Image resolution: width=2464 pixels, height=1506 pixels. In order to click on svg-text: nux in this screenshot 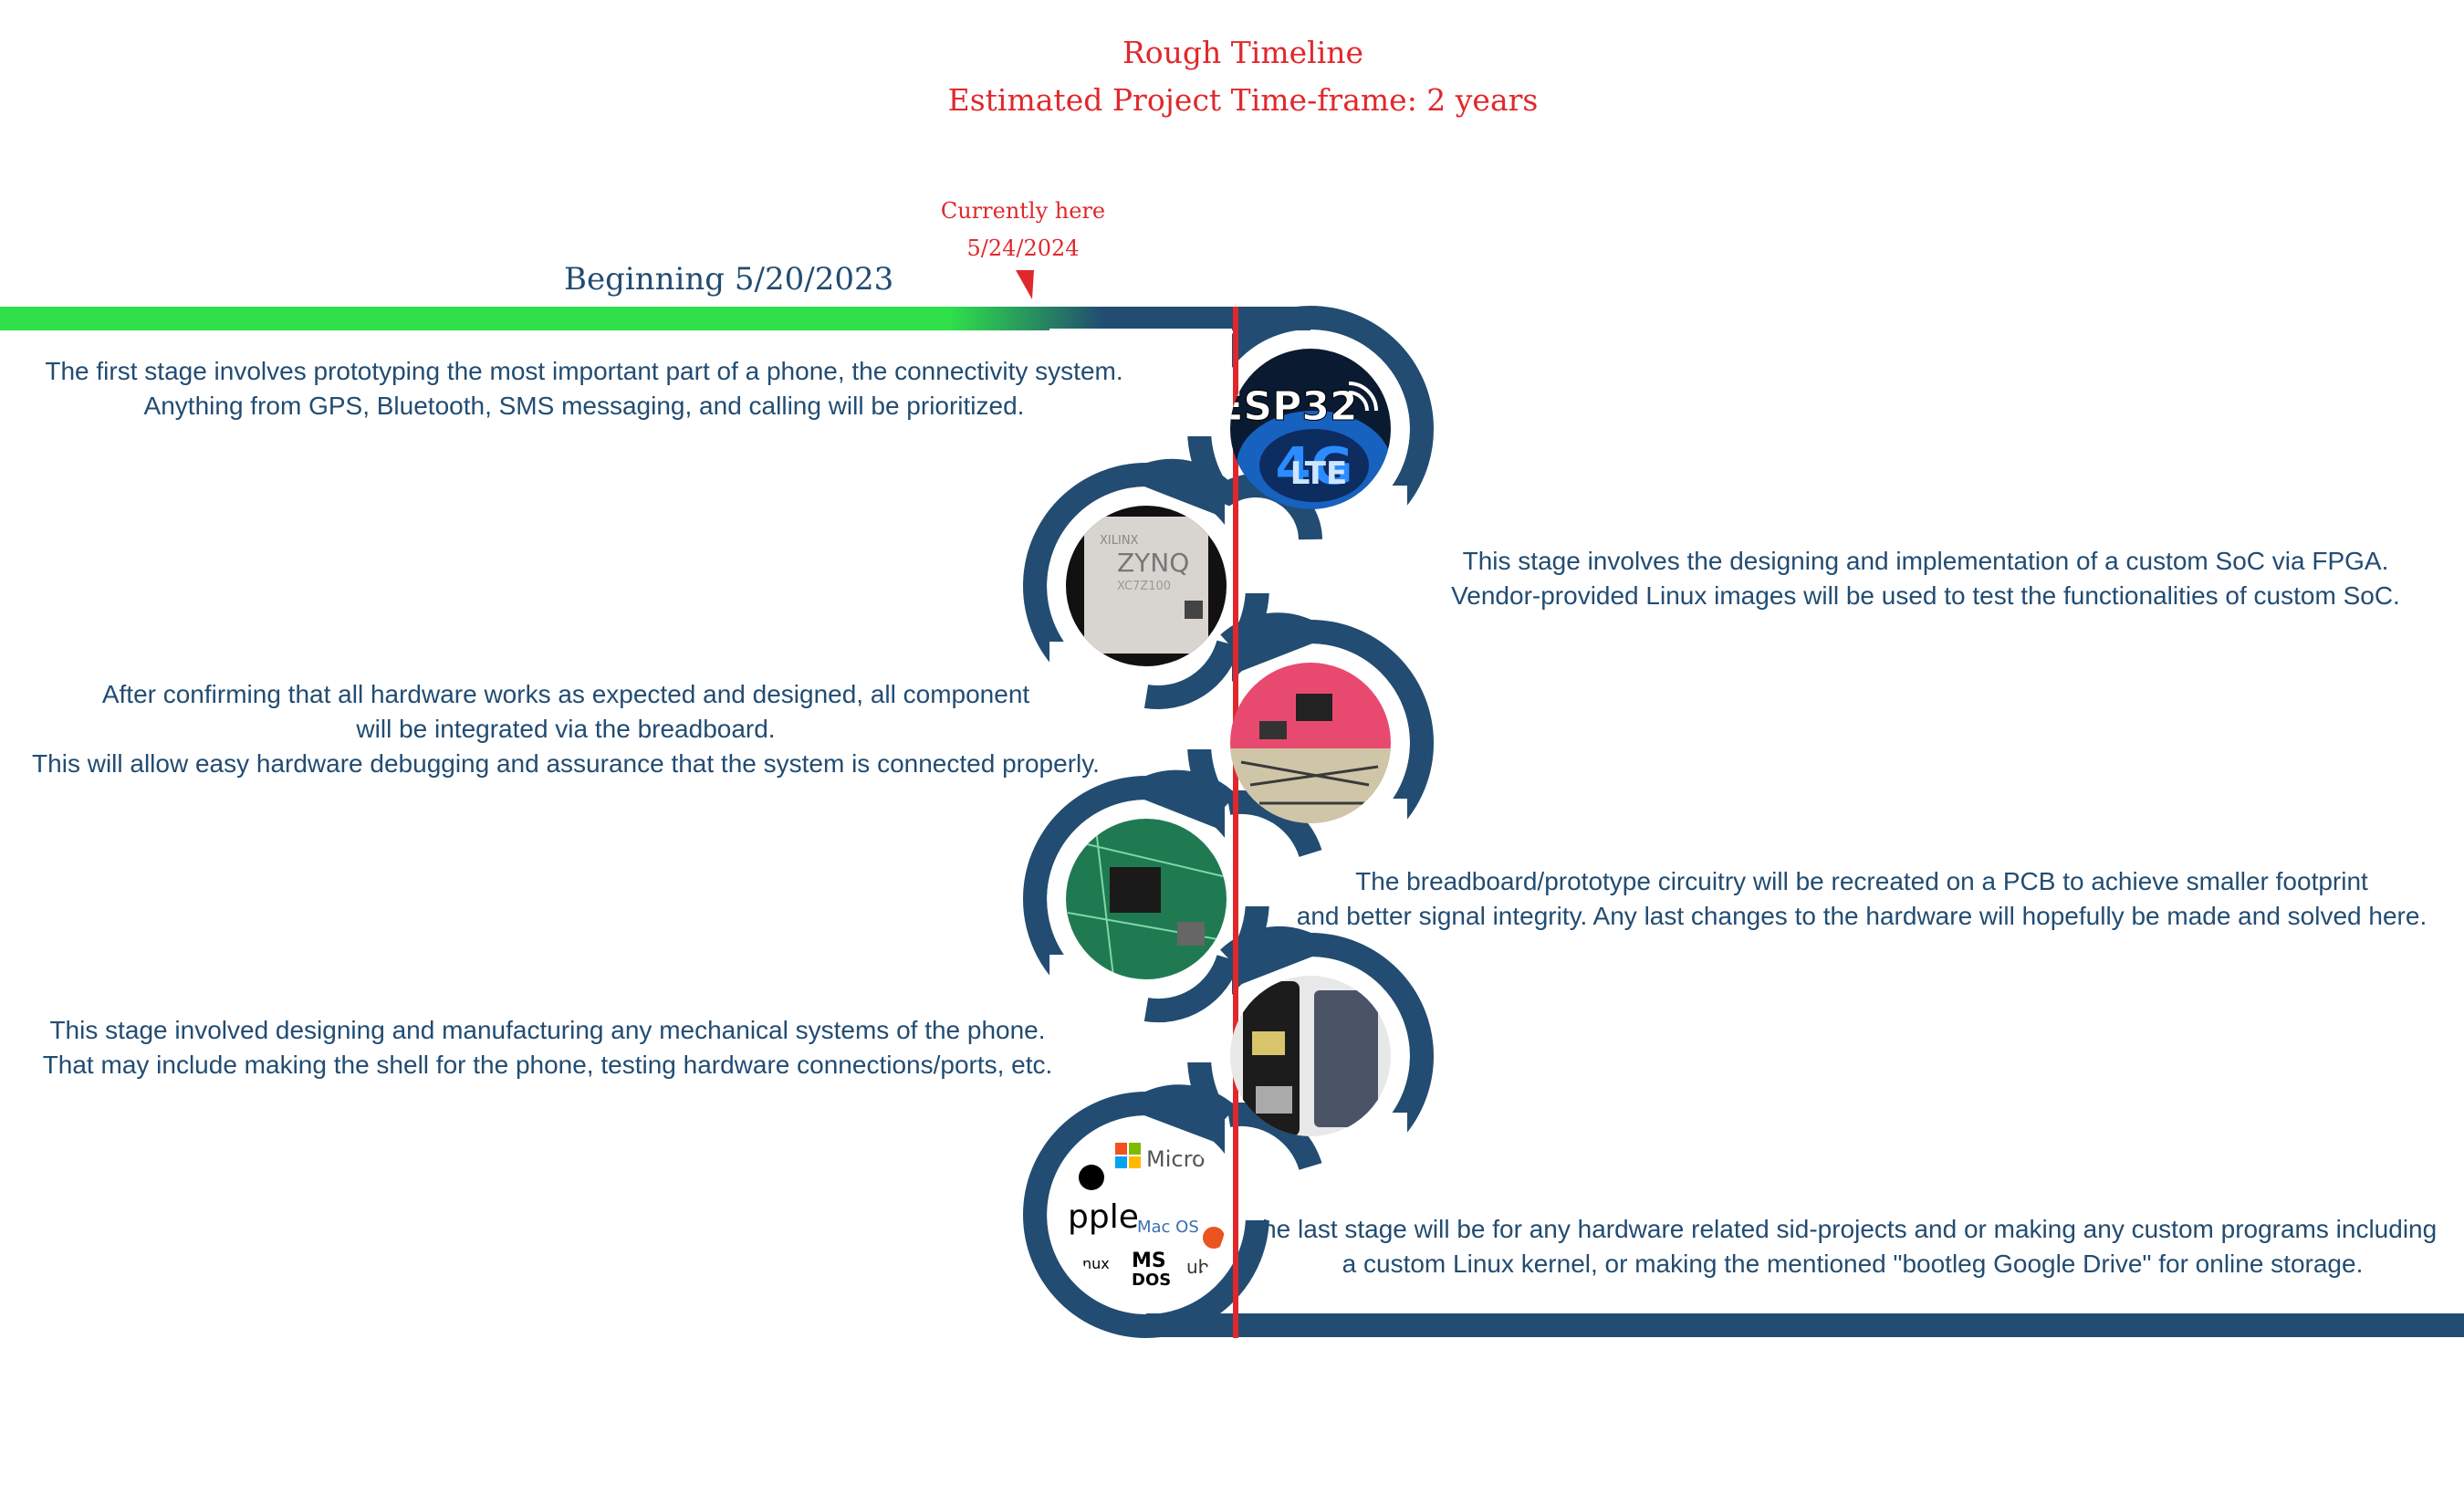, I will do `click(1096, 1263)`.